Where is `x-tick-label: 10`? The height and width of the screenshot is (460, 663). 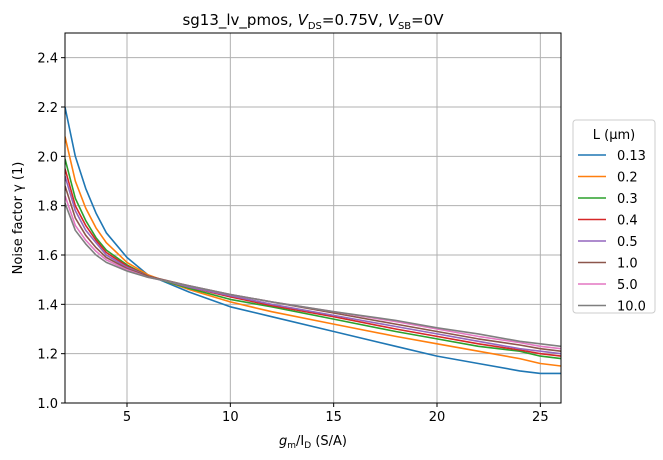 x-tick-label: 10 is located at coordinates (230, 417).